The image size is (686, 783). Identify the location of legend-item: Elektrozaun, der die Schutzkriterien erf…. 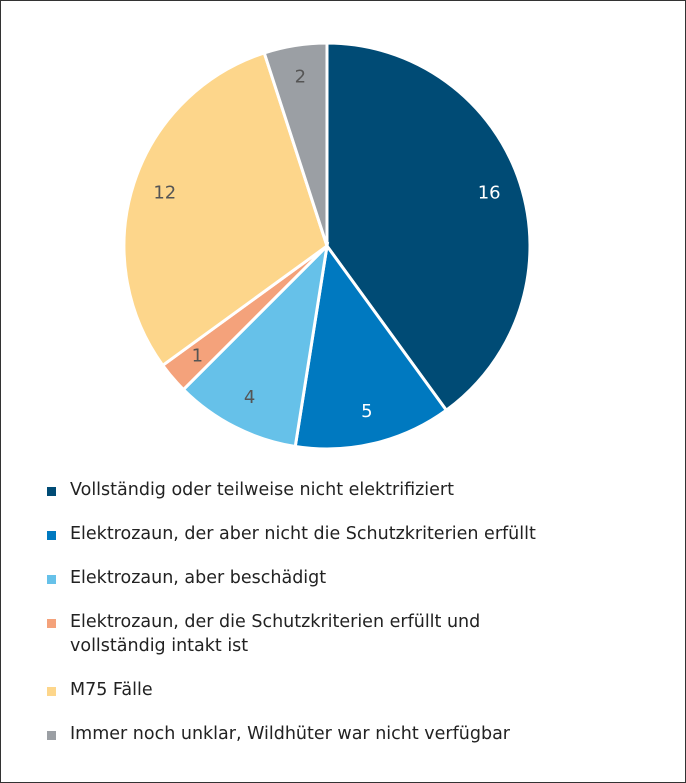
(292, 634).